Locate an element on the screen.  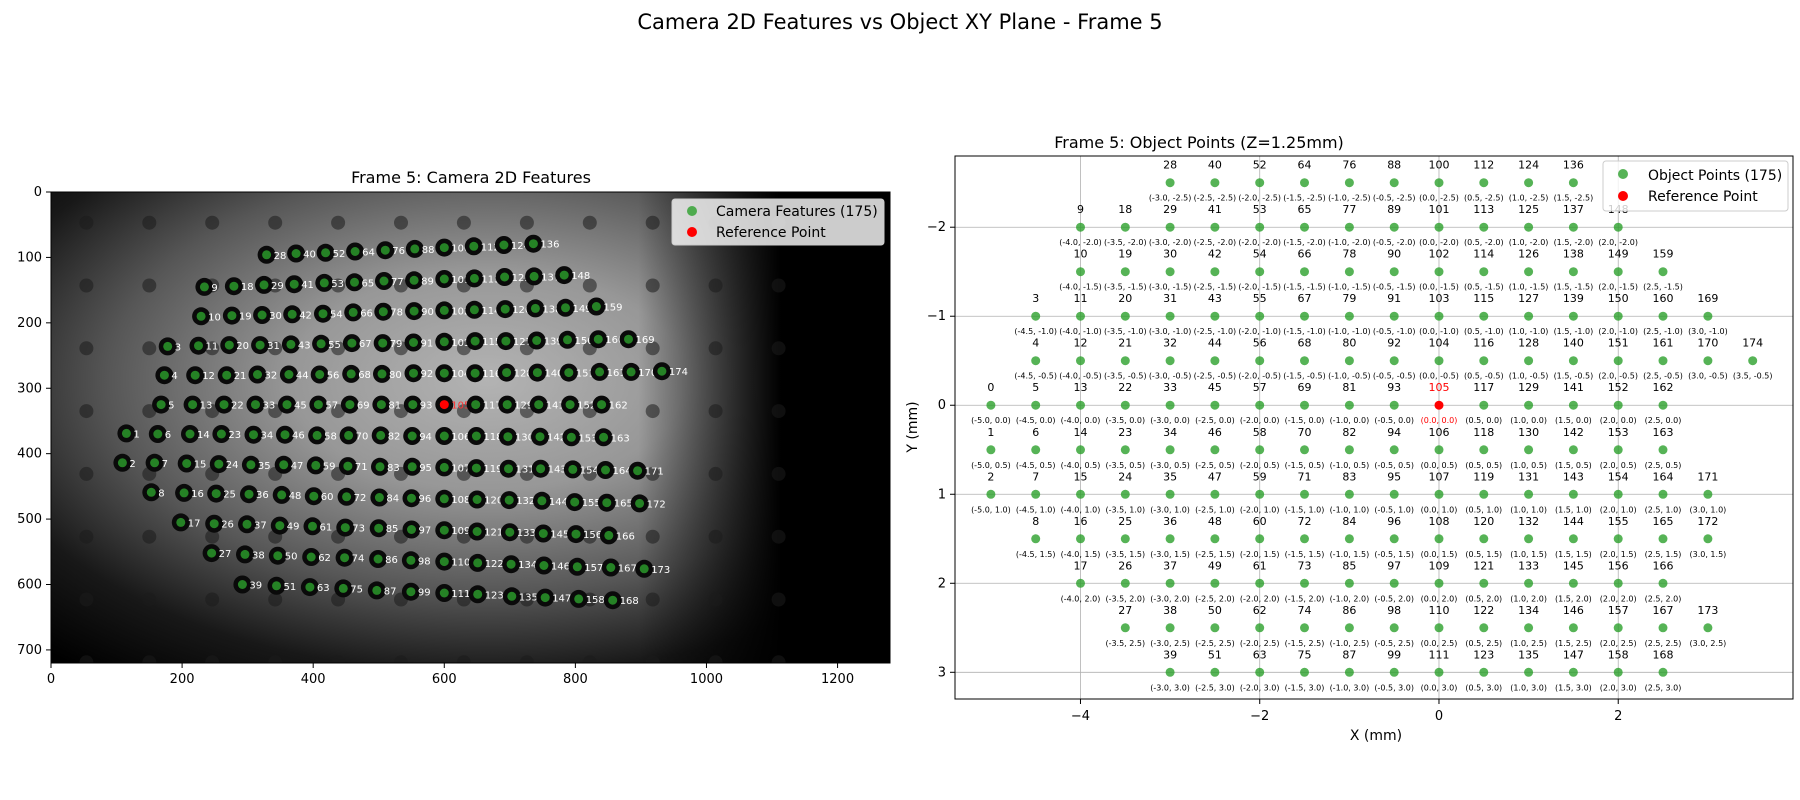
camera-feature-label: 58 is located at coordinates (330, 436).